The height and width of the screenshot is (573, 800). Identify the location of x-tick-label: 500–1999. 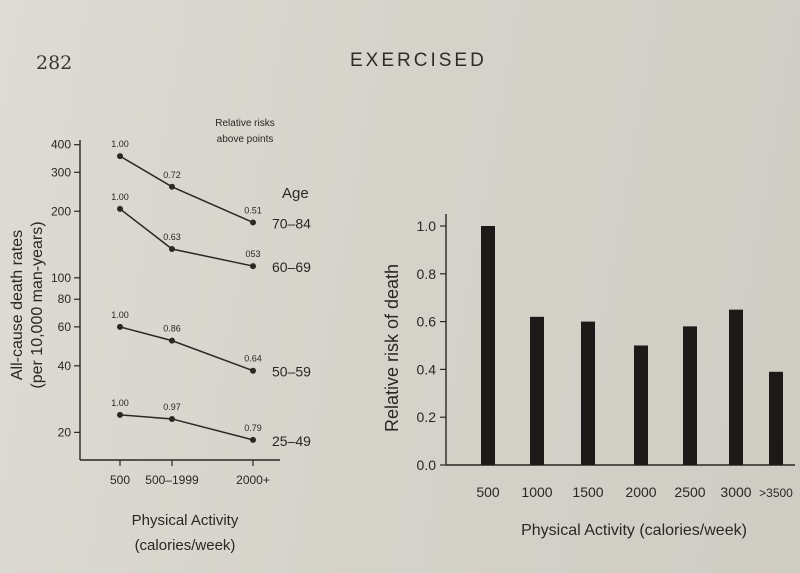
(172, 480).